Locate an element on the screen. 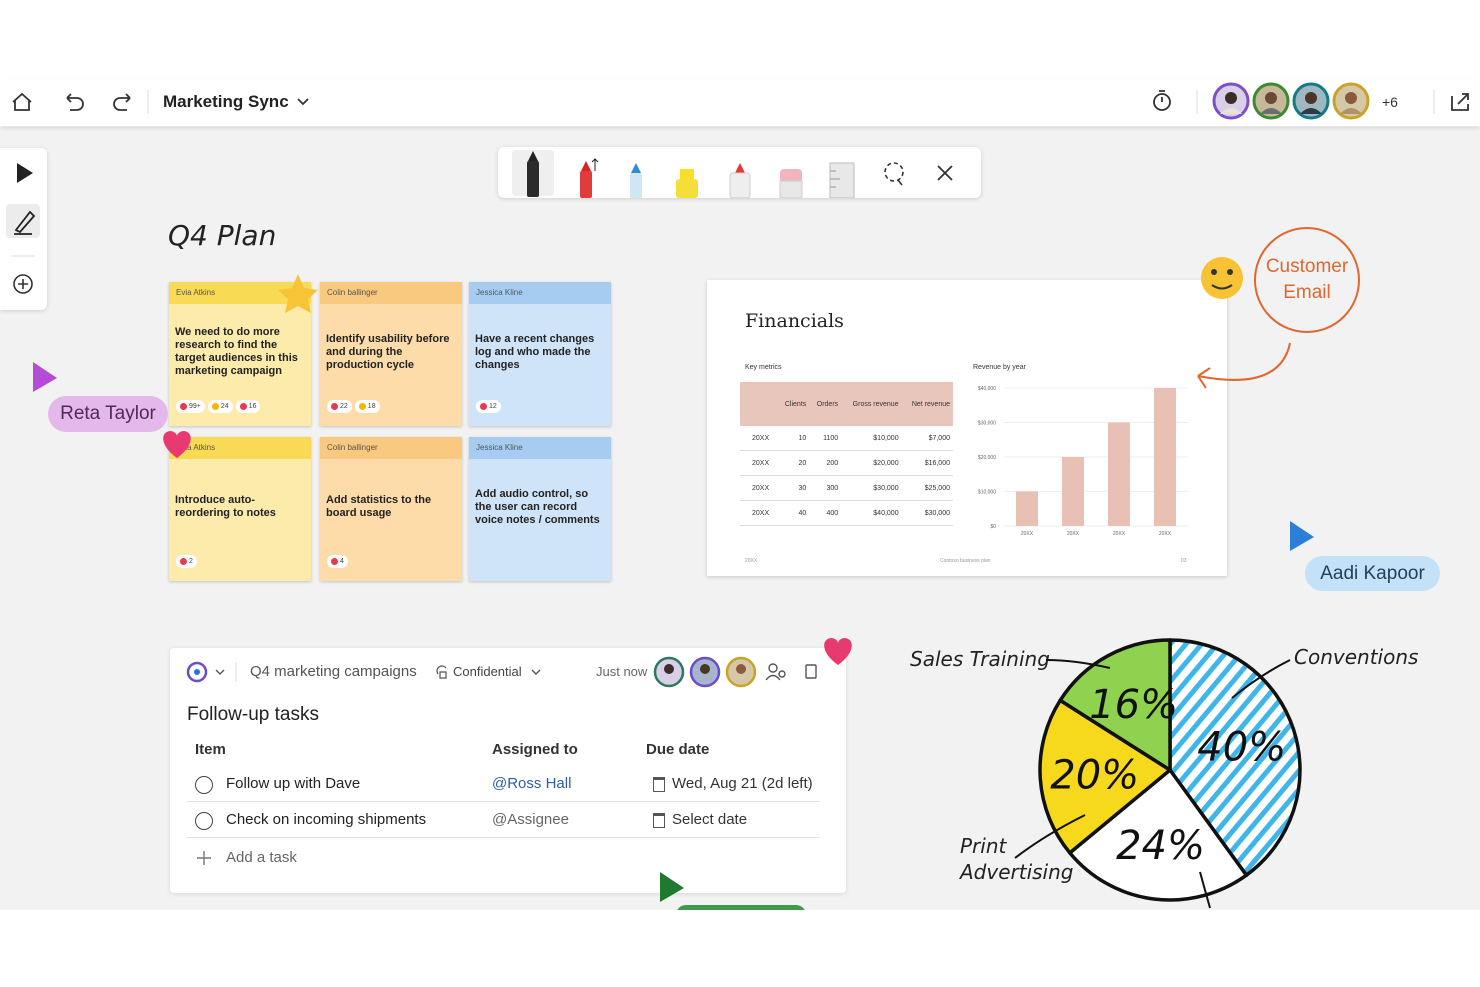  task-assignee: @Ross Hall is located at coordinates (532, 783).